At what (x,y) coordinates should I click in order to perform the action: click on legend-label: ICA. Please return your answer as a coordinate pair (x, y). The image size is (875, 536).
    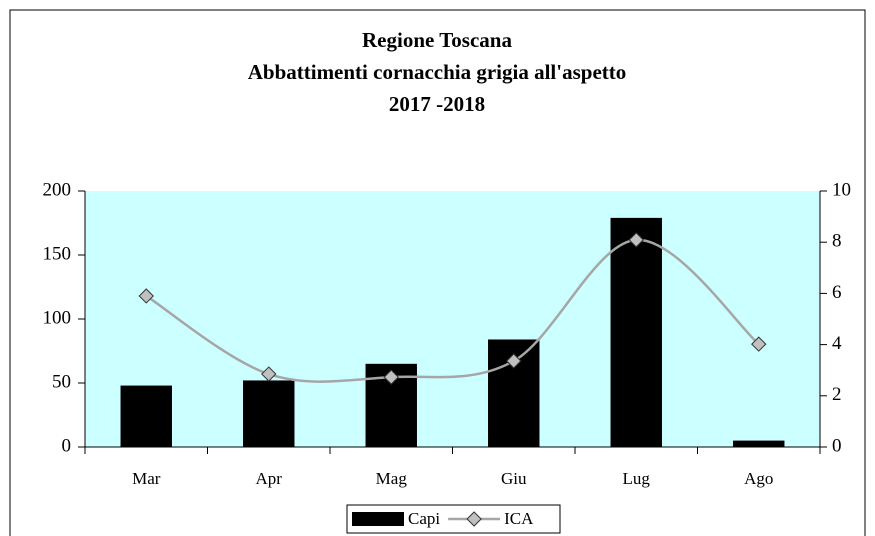
    Looking at the image, I should click on (519, 518).